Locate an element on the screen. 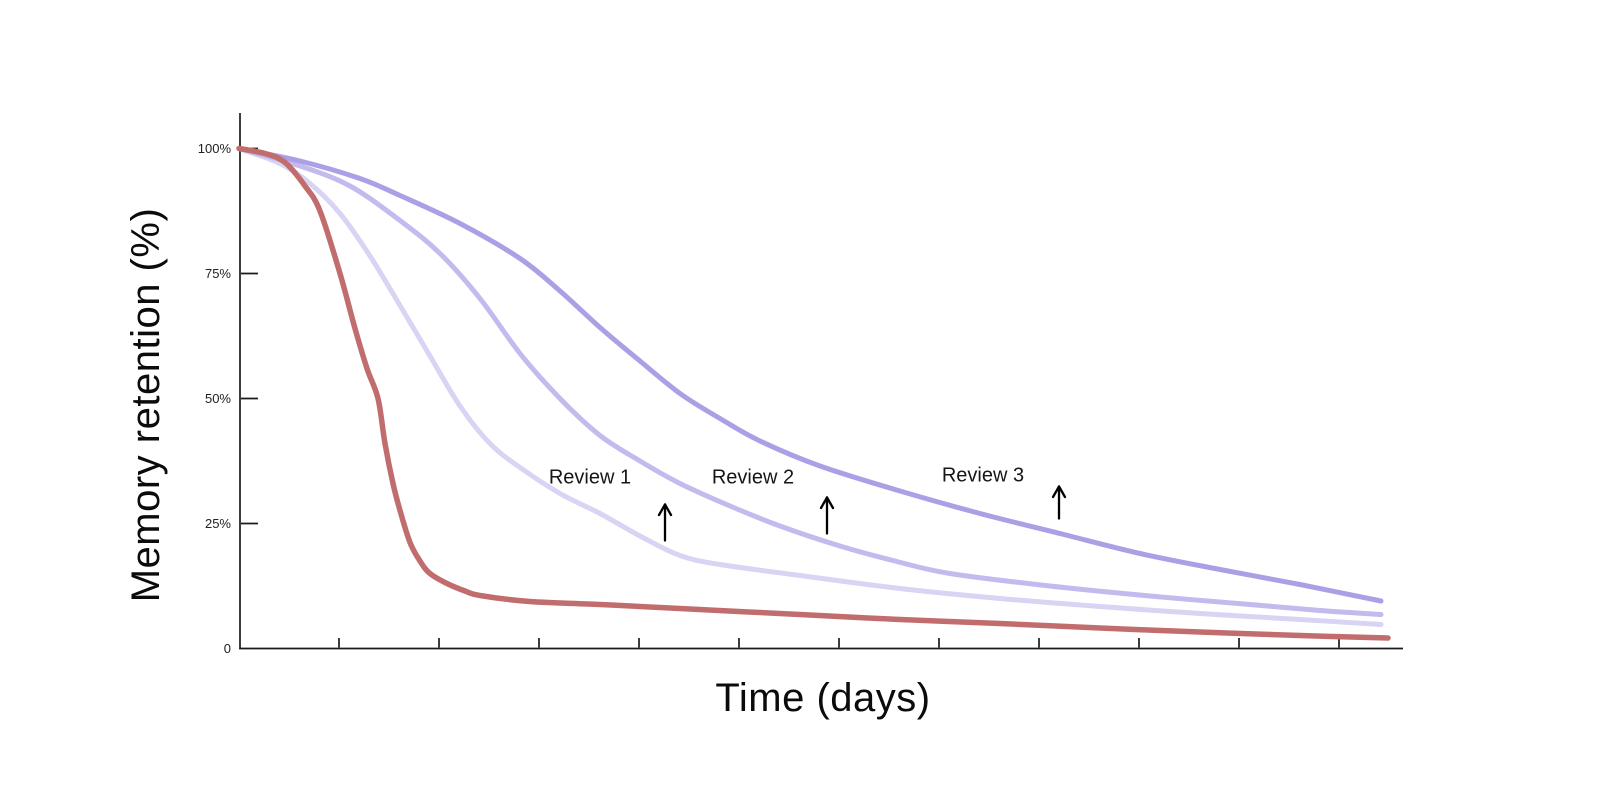 The height and width of the screenshot is (800, 1600). review-label-1: Review 1 is located at coordinates (590, 478).